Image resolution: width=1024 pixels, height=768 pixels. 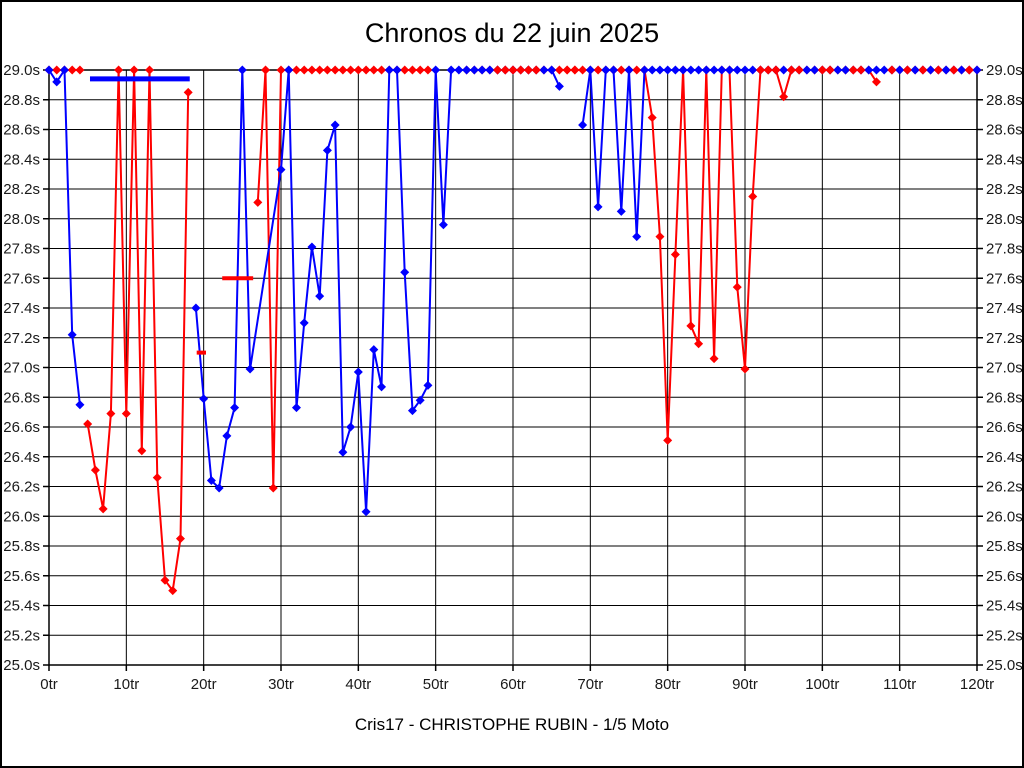 What do you see at coordinates (1004, 487) in the screenshot?
I see `y-tick-label-right: 26.2s` at bounding box center [1004, 487].